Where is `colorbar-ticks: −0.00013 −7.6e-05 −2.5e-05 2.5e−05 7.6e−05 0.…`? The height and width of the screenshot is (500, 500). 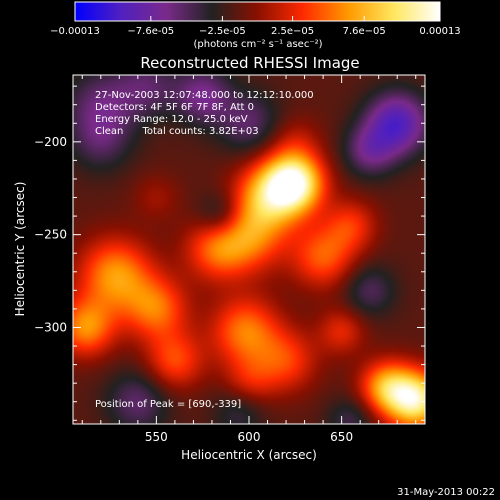 colorbar-ticks: −0.00013 −7.6e-05 −2.5e-05 2.5e−05 7.6e−05 0.… is located at coordinates (255, 26).